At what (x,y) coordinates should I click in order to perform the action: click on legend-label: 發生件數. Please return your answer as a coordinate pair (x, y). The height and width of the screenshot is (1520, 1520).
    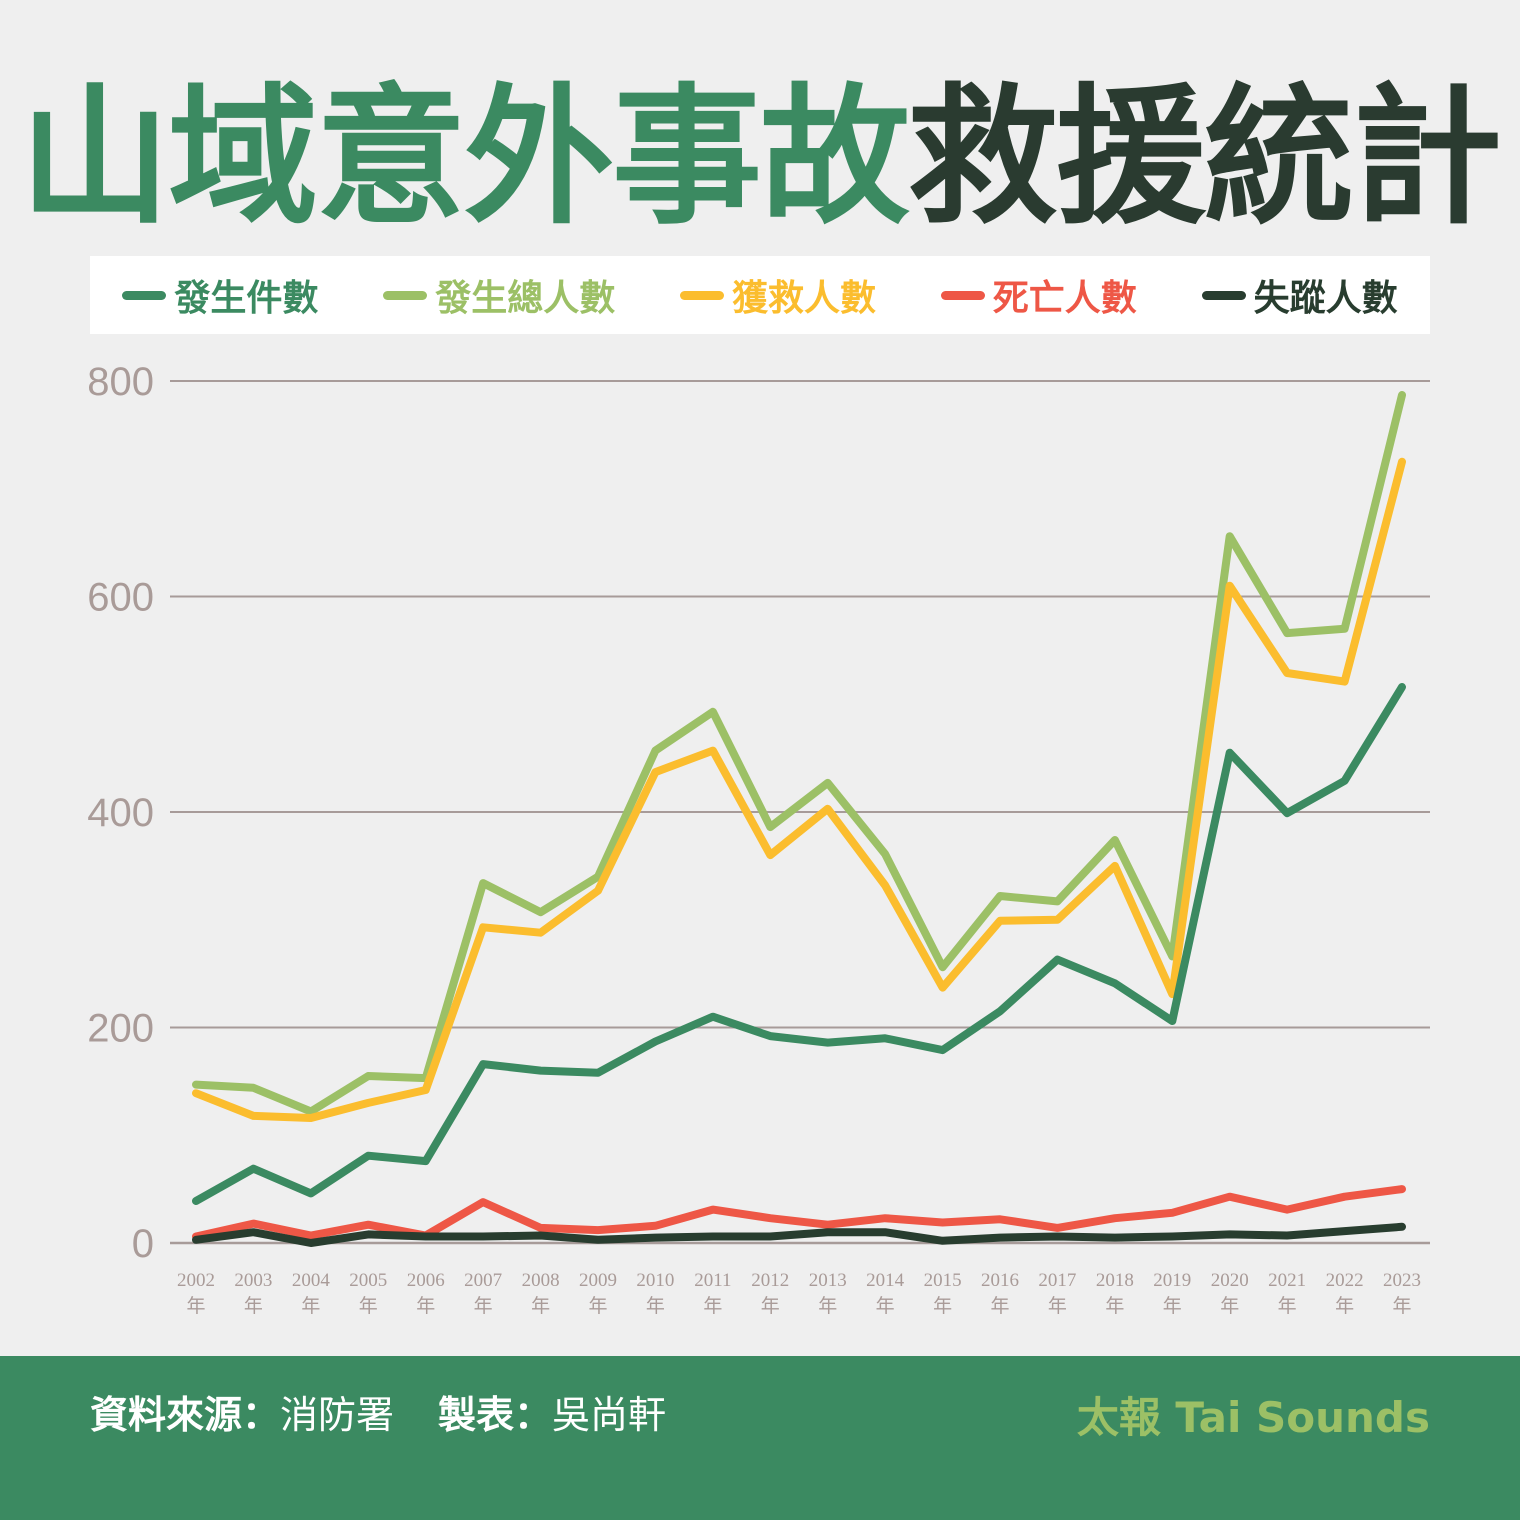
    Looking at the image, I should click on (246, 298).